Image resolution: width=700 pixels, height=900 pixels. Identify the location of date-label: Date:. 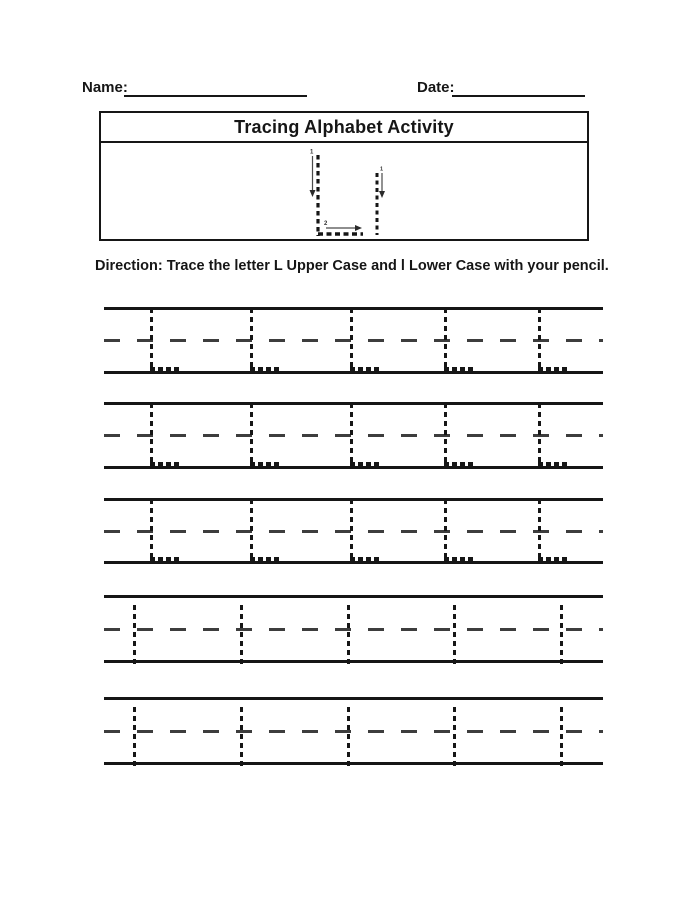
(436, 87).